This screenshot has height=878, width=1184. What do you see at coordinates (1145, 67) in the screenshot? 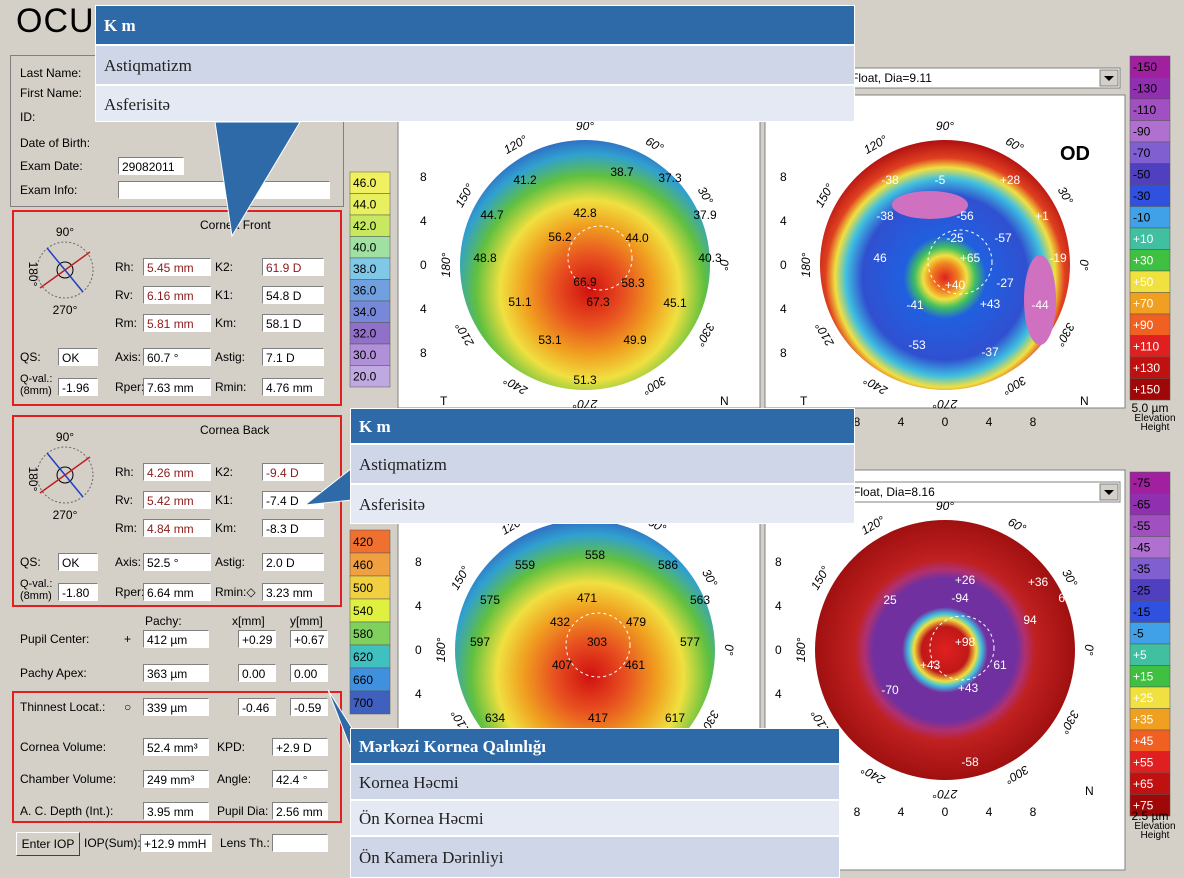
I see `scale-label: -150` at bounding box center [1145, 67].